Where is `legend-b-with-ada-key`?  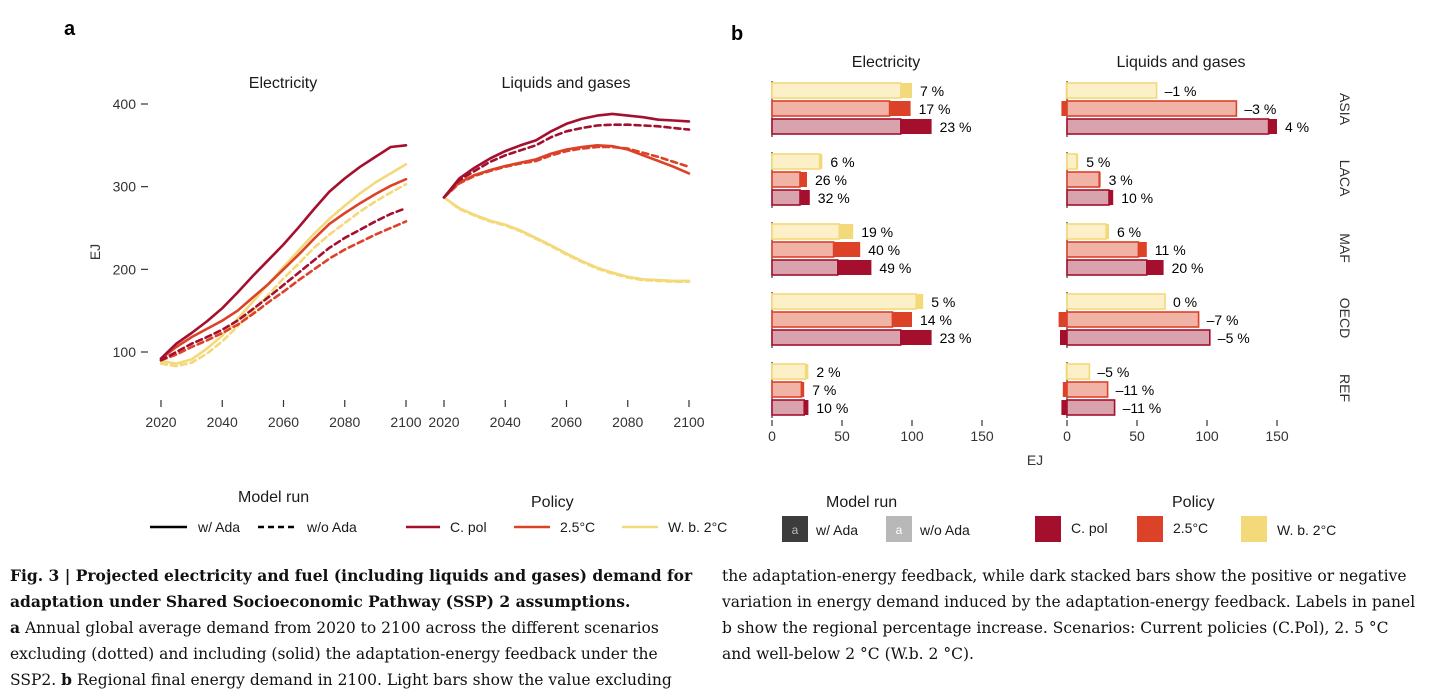 legend-b-with-ada-key is located at coordinates (795, 529).